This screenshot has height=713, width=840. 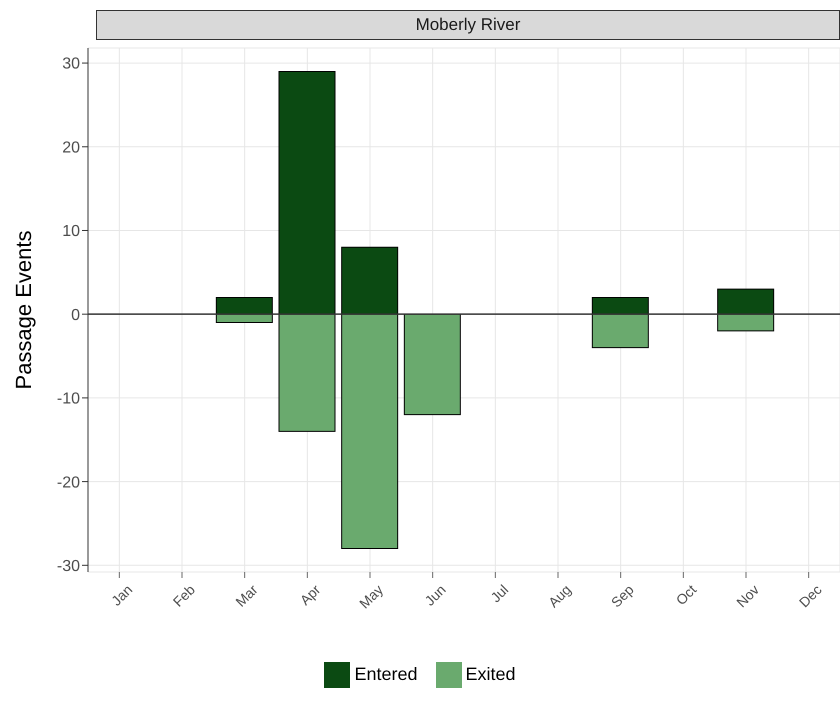 What do you see at coordinates (71, 64) in the screenshot?
I see `y-tick-label: 30` at bounding box center [71, 64].